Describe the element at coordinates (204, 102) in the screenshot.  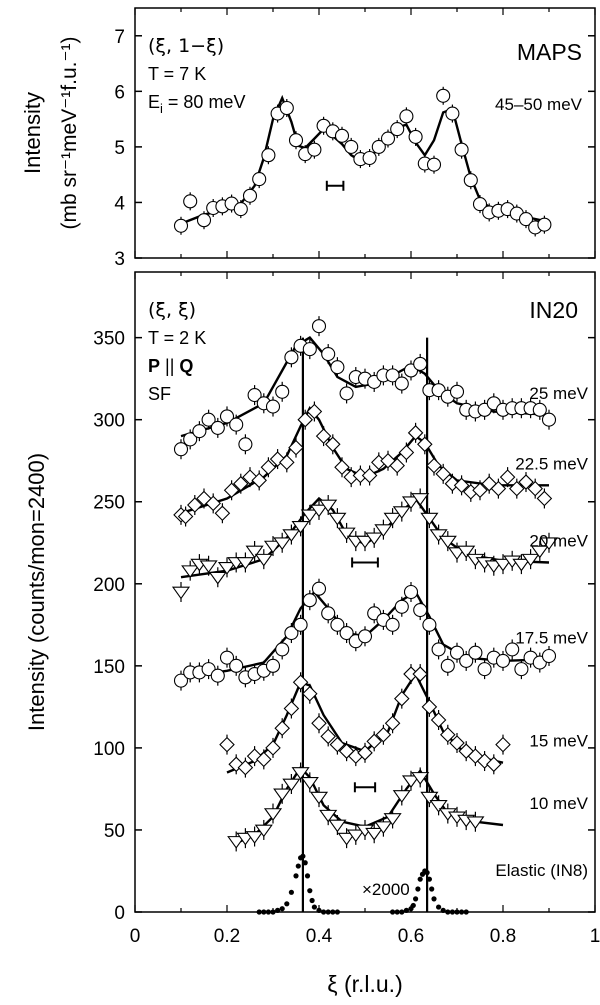
I see `maps-ei-suffix: = 80 meV` at that location.